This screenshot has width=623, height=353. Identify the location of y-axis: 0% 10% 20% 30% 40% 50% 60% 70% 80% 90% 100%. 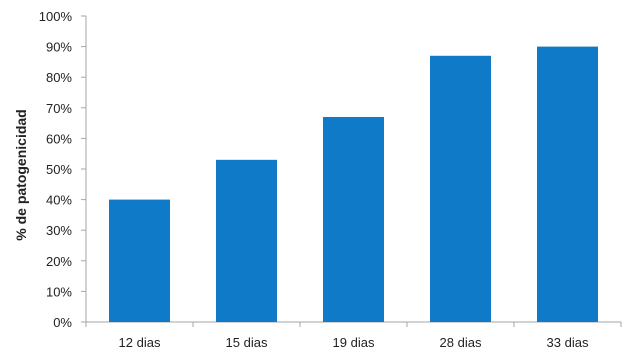
(63, 169).